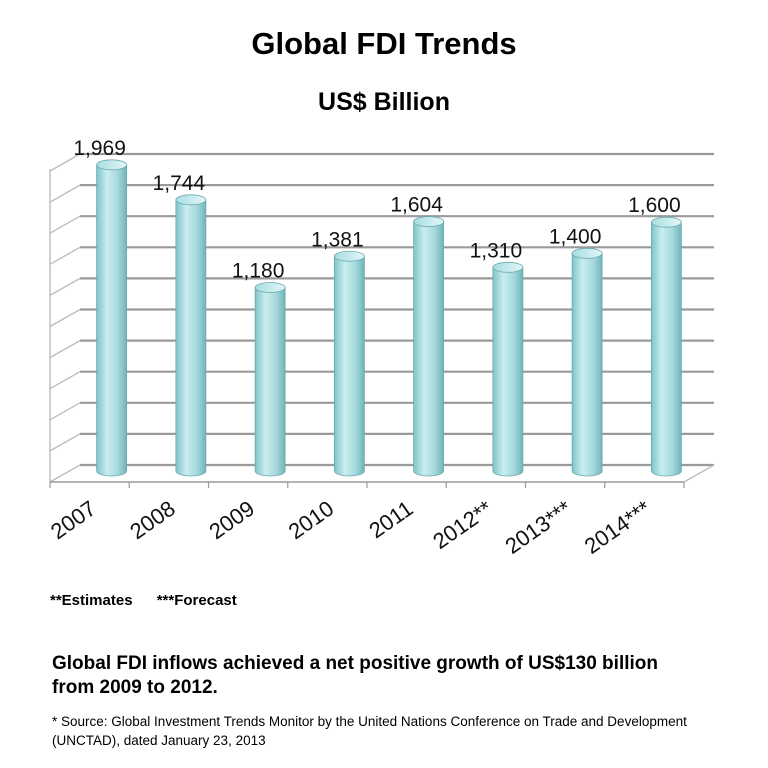  Describe the element at coordinates (179, 183) in the screenshot. I see `value-label: 1,744` at that location.